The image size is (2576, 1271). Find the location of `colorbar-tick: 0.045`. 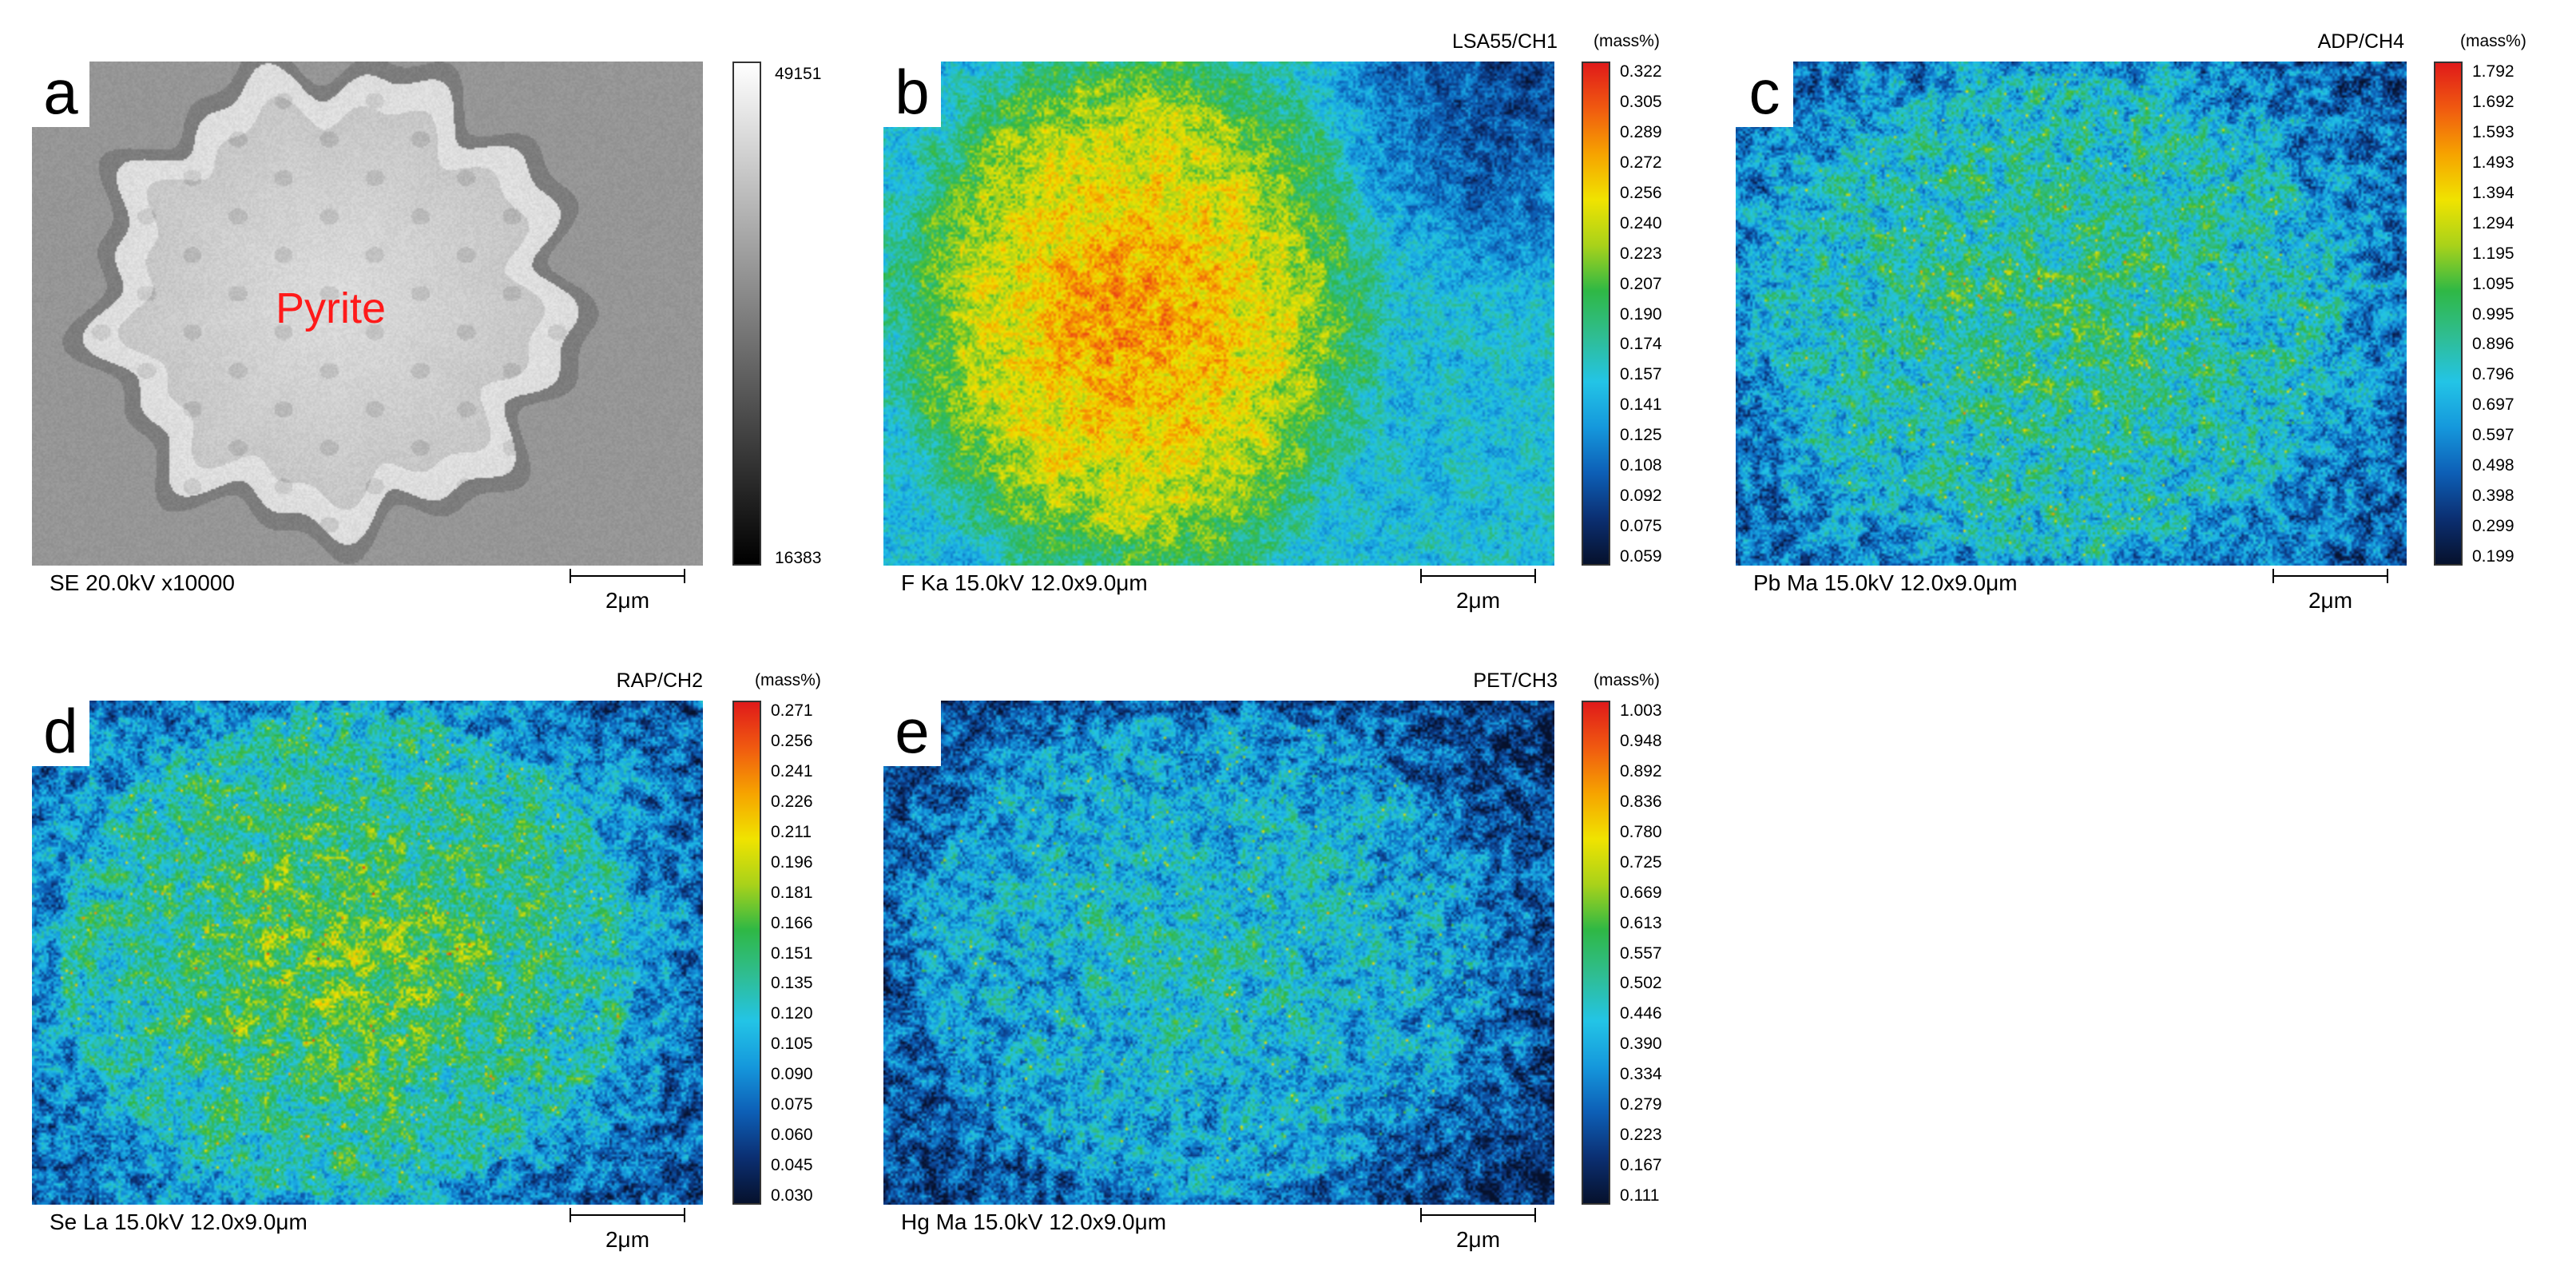

colorbar-tick: 0.045 is located at coordinates (792, 1165).